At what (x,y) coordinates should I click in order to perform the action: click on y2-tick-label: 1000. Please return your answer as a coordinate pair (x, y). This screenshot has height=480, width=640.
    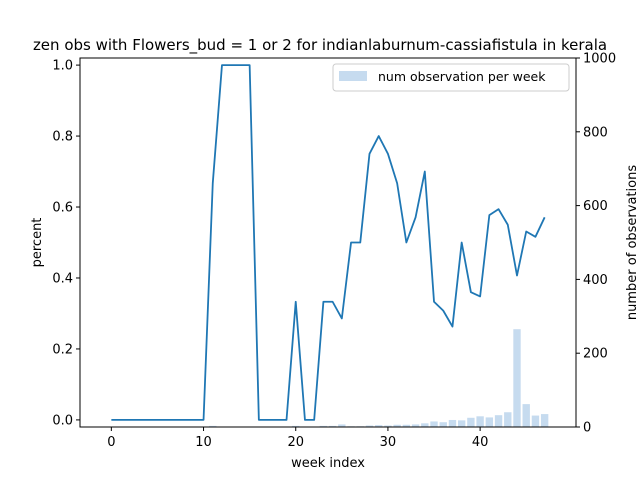
    Looking at the image, I should click on (599, 59).